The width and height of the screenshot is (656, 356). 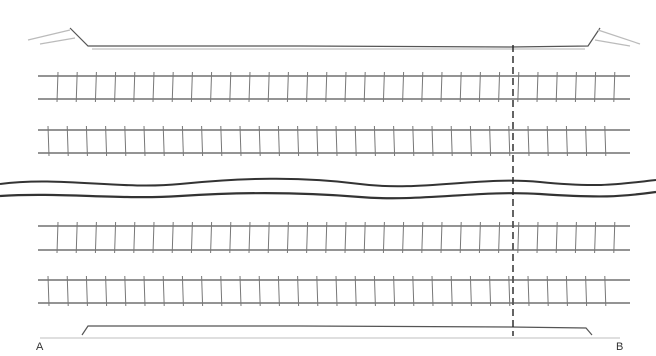 I want to click on top-bar, so click(x=335, y=37).